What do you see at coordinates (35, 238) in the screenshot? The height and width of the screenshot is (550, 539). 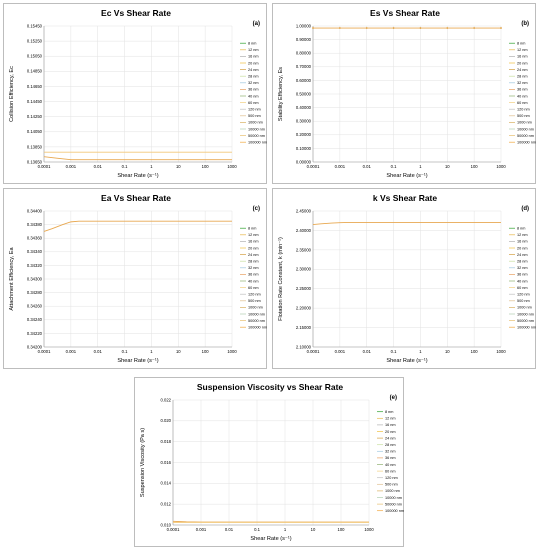 I see `y-tick-label: 0.34360` at bounding box center [35, 238].